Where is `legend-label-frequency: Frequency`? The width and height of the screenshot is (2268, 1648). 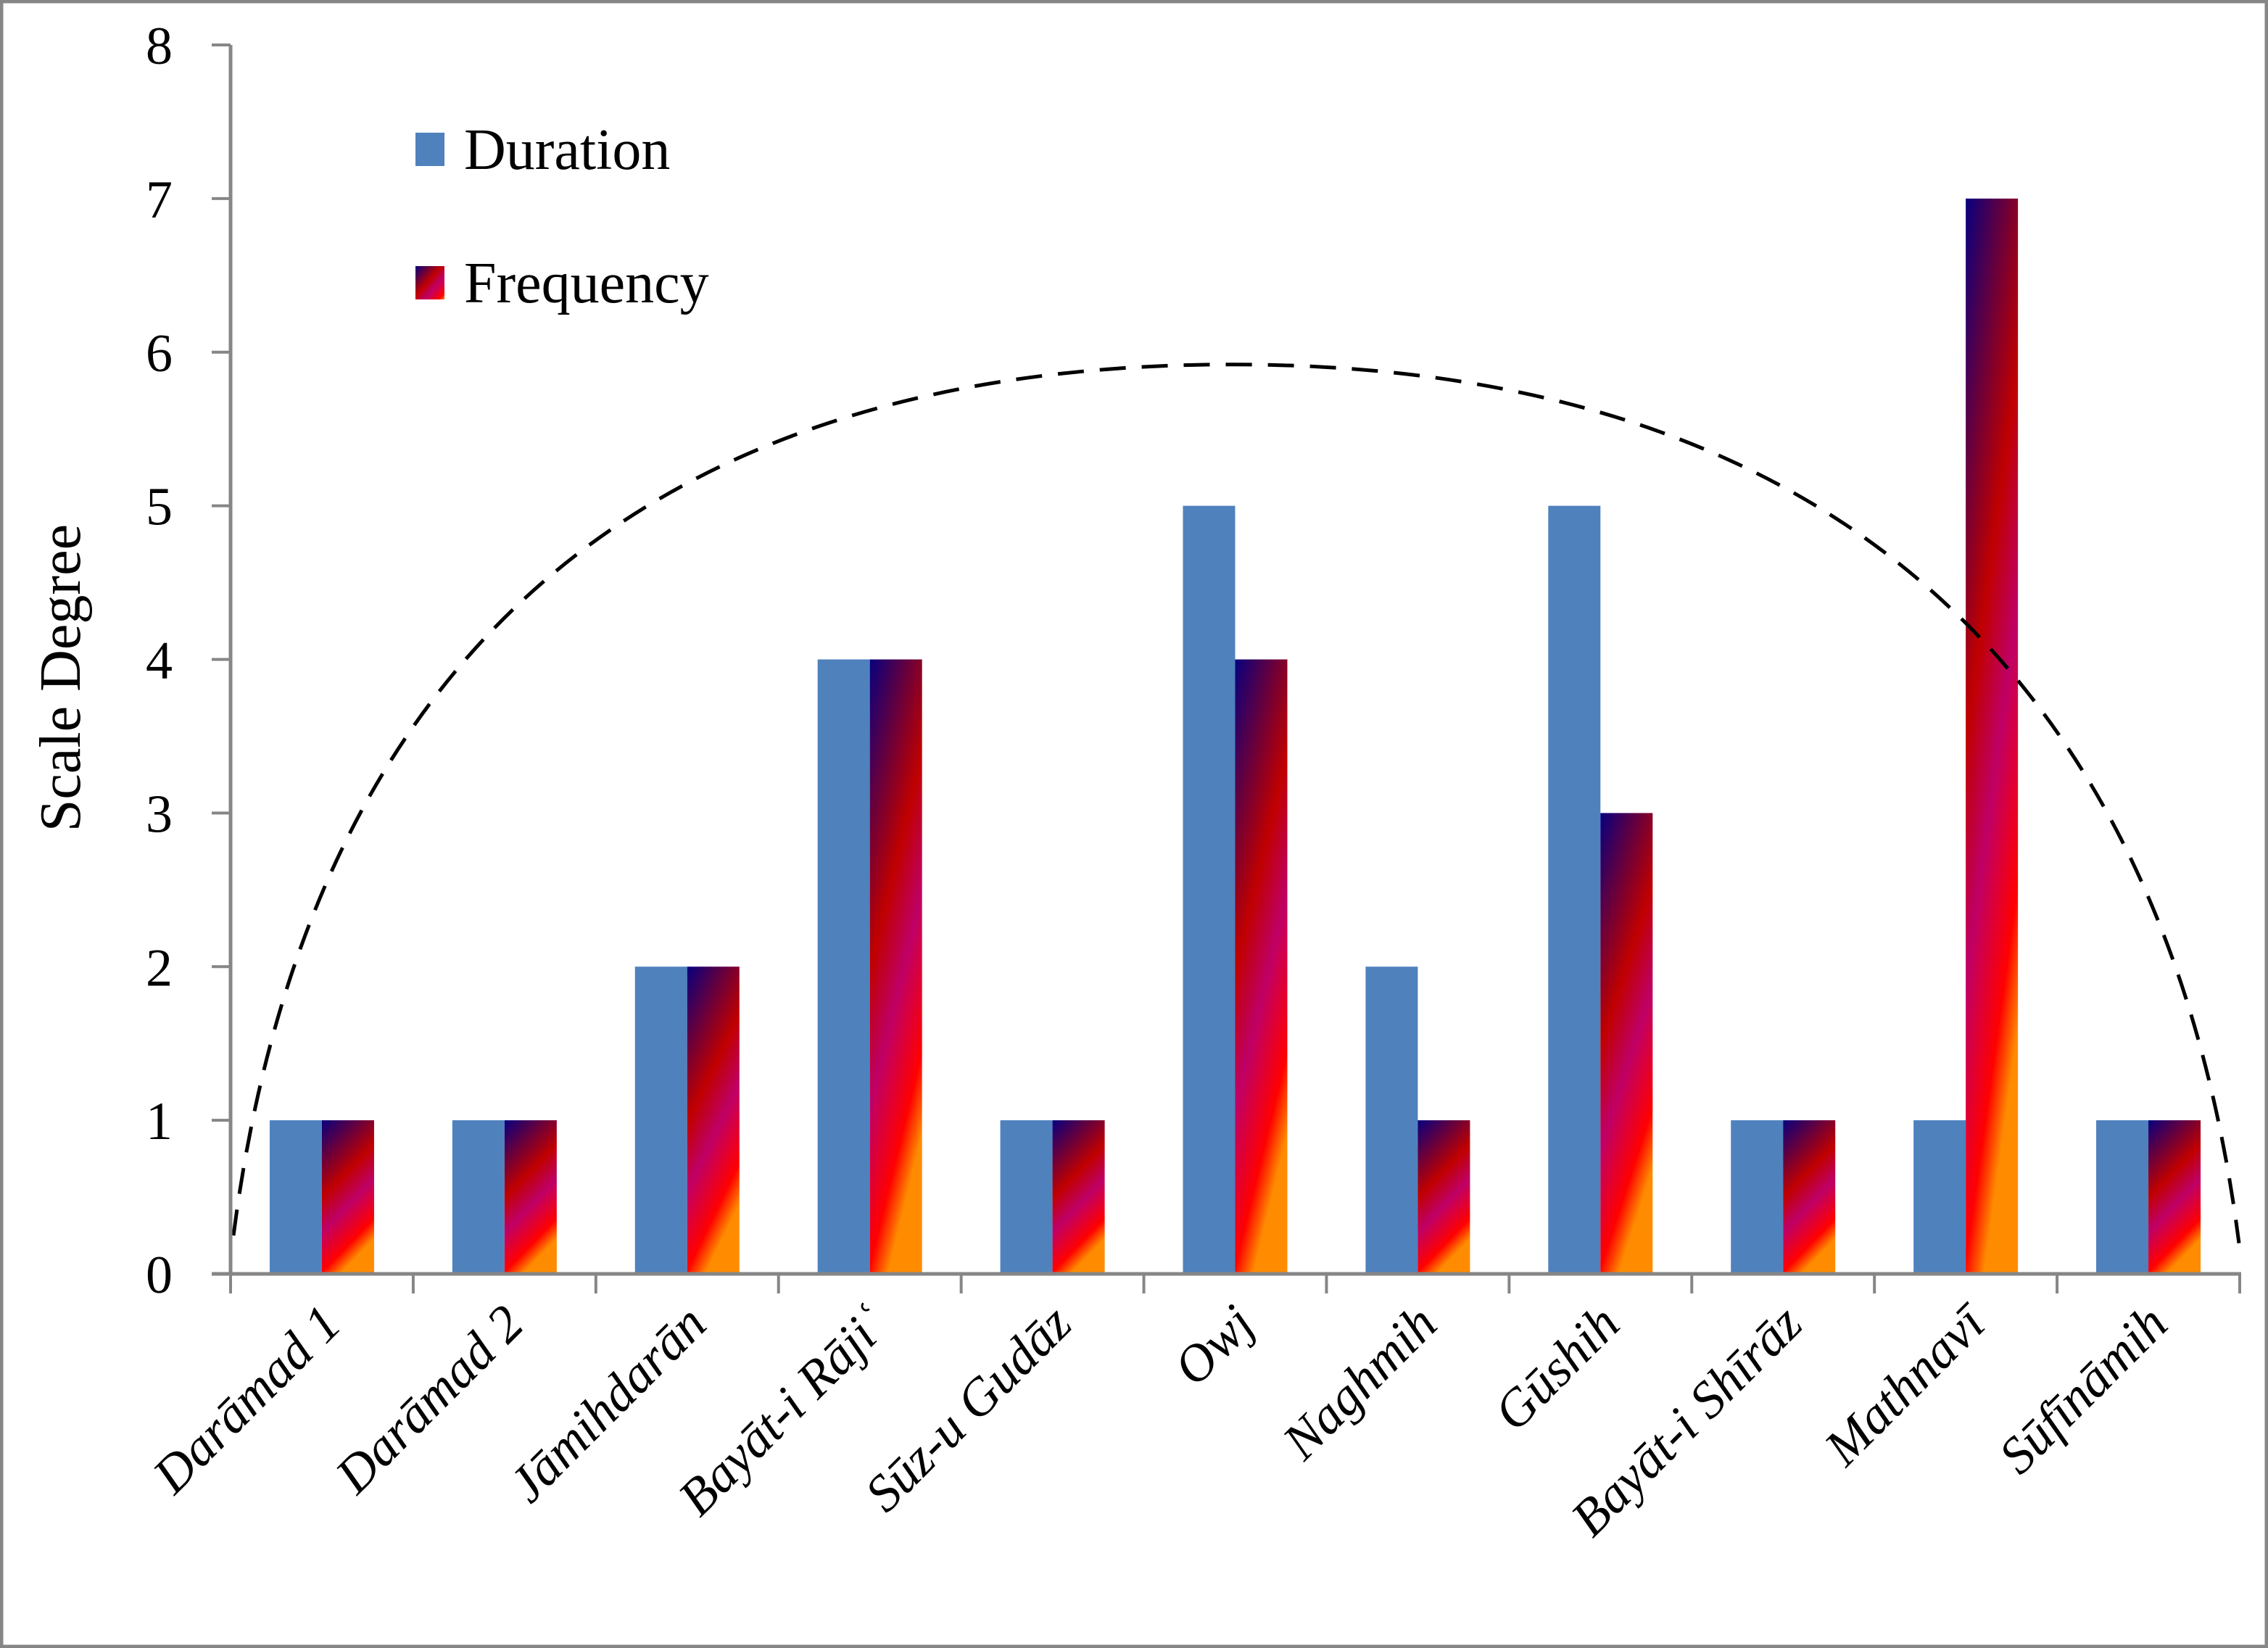 legend-label-frequency: Frequency is located at coordinates (586, 283).